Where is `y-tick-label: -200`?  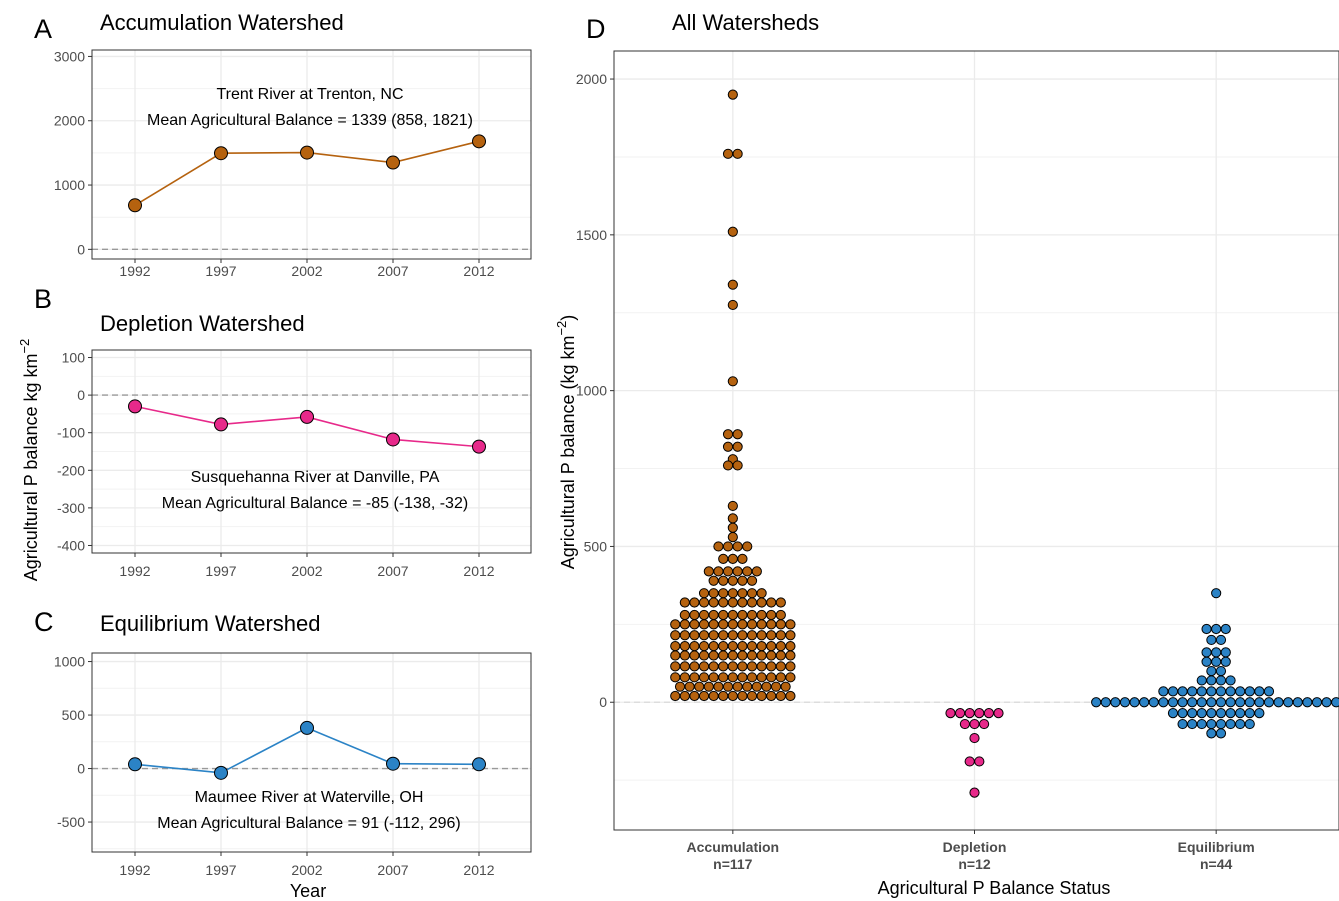 y-tick-label: -200 is located at coordinates (71, 470).